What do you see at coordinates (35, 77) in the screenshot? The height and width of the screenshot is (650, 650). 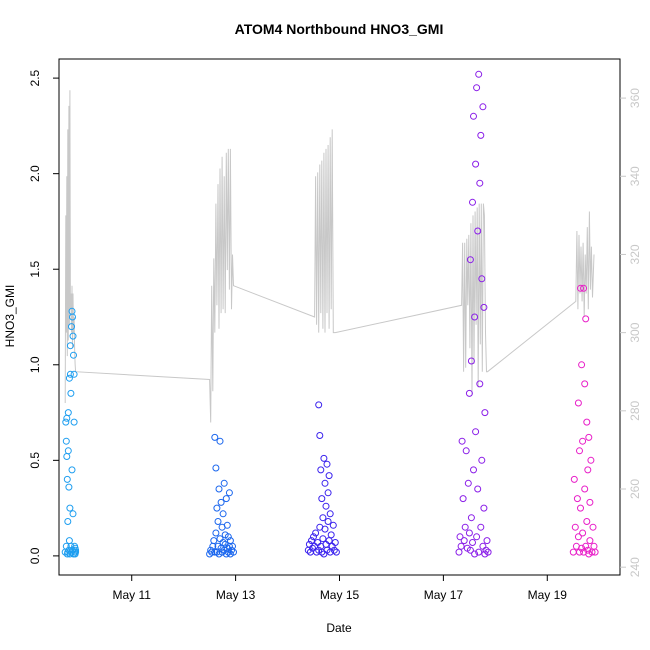 I see `y-tick-label: 2.5` at bounding box center [35, 77].